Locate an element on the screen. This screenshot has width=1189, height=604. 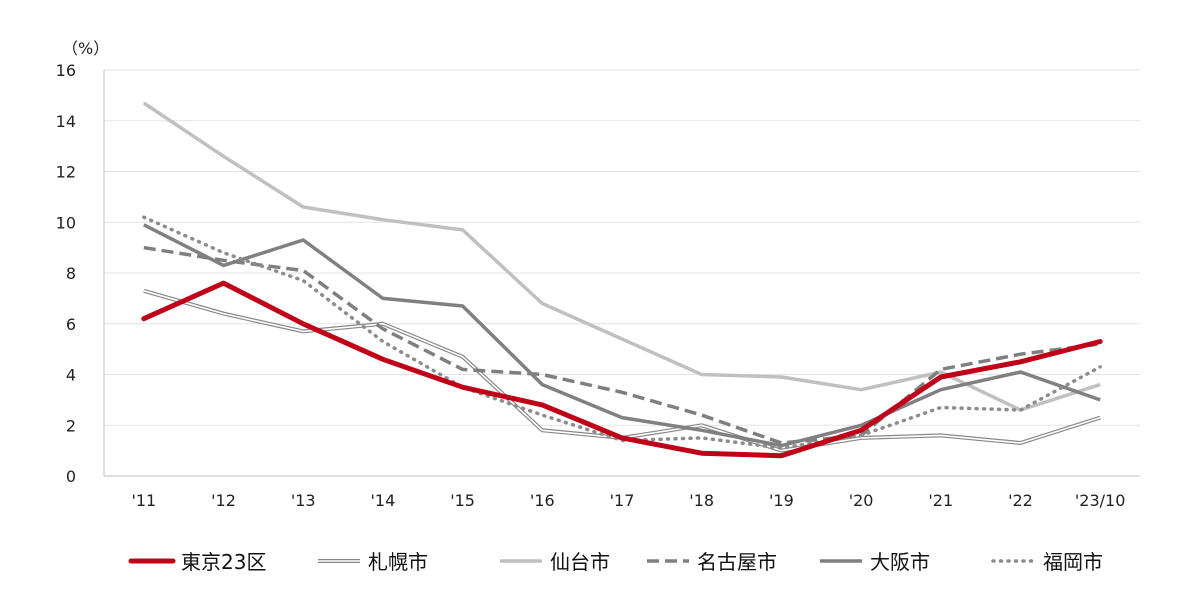
x-tick-label: '16 is located at coordinates (542, 500).